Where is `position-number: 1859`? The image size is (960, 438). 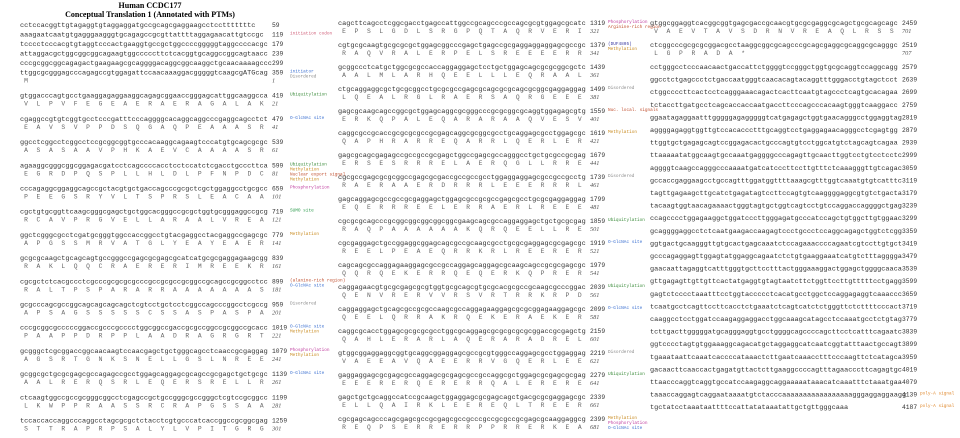 position-number: 1859 is located at coordinates (597, 221).